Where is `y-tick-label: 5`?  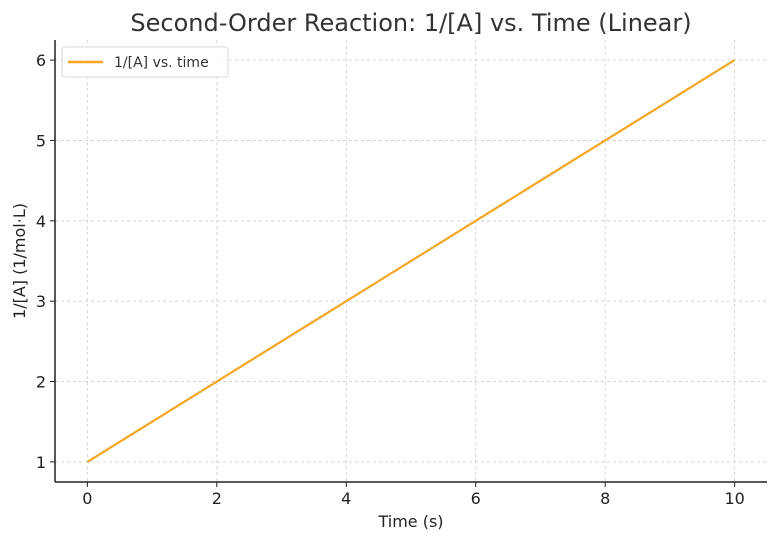
y-tick-label: 5 is located at coordinates (41, 140).